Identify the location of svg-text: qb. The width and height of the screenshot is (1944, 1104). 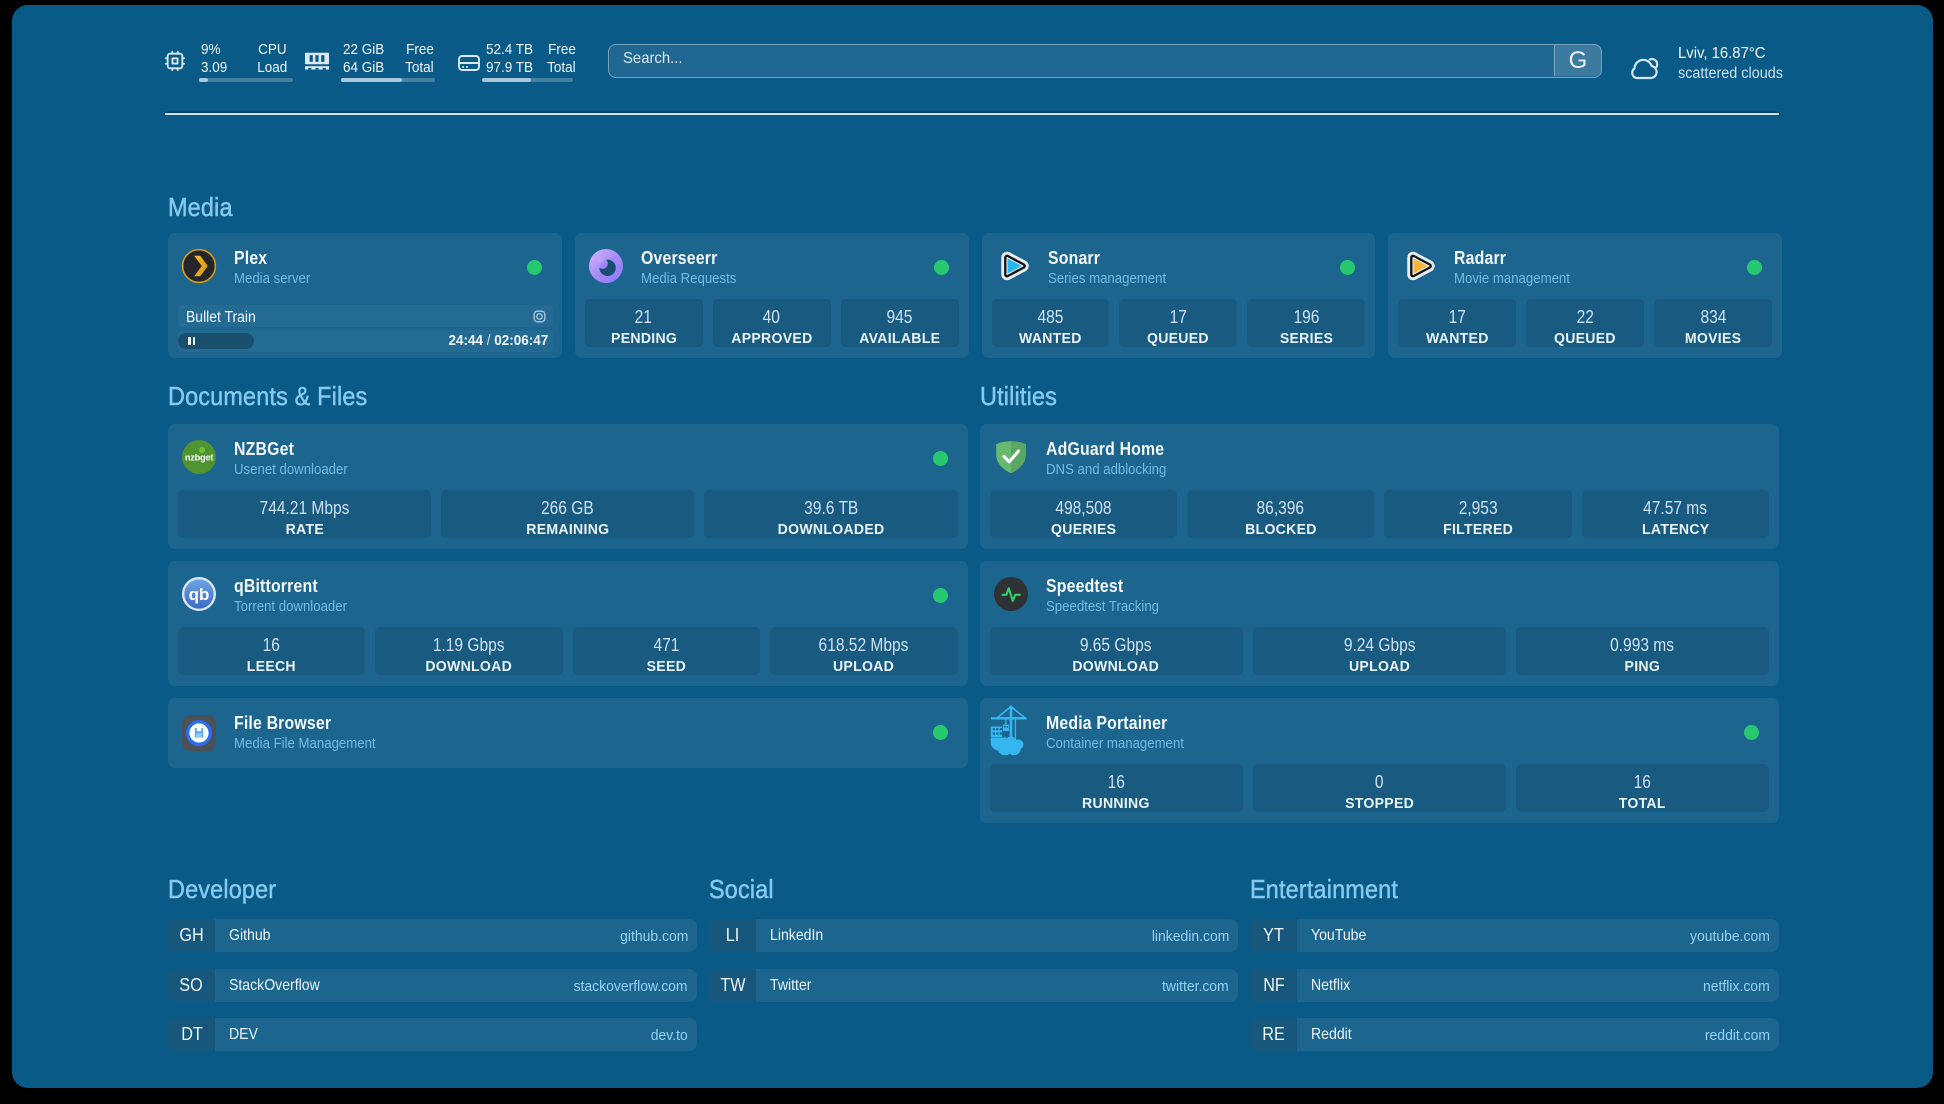
(199, 594).